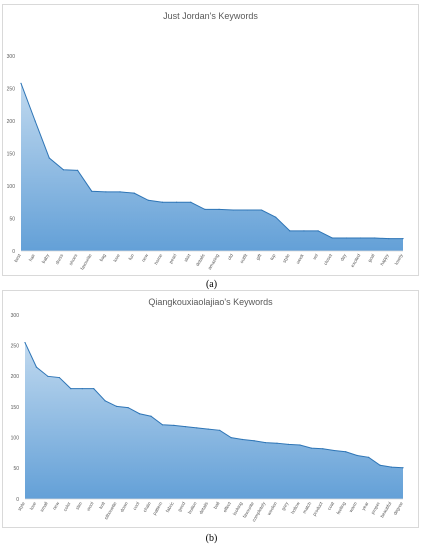 This screenshot has width=423, height=550. I want to click on x-category-label: looking, so click(238, 508).